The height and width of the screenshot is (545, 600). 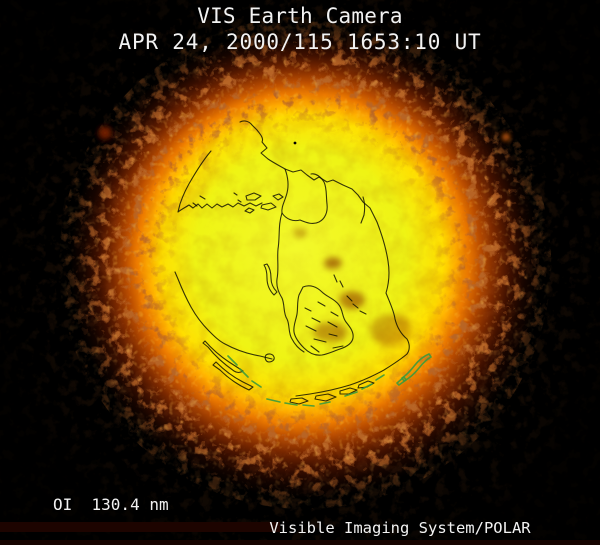 What do you see at coordinates (400, 527) in the screenshot?
I see `credit-line-instrument: Visible Imaging System/POLAR` at bounding box center [400, 527].